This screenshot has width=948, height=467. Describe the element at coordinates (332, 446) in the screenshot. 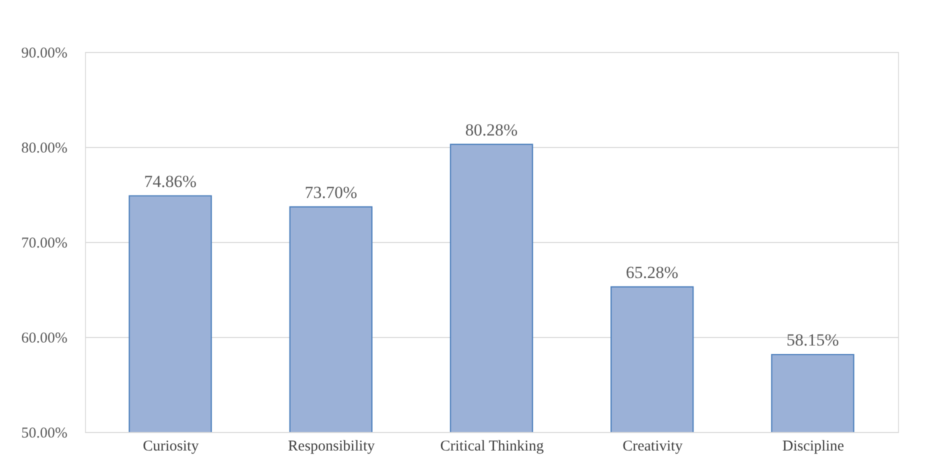

I see `x-tick-label: Responsibility` at that location.